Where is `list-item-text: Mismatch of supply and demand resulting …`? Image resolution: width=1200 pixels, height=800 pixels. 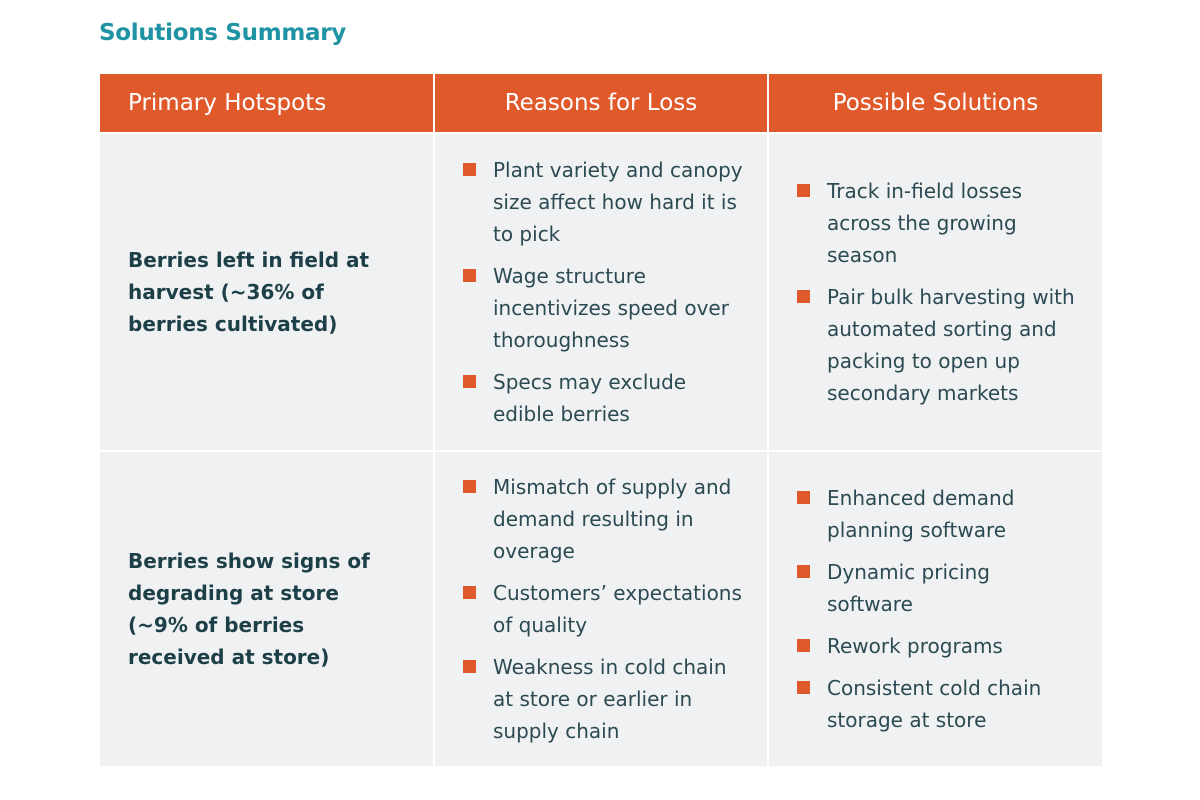
list-item-text: Mismatch of supply and demand resulting … is located at coordinates (612, 519).